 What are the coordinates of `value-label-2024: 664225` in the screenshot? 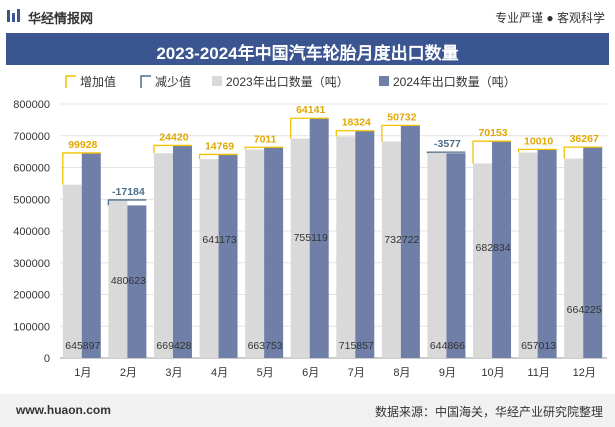 It's located at (584, 310).